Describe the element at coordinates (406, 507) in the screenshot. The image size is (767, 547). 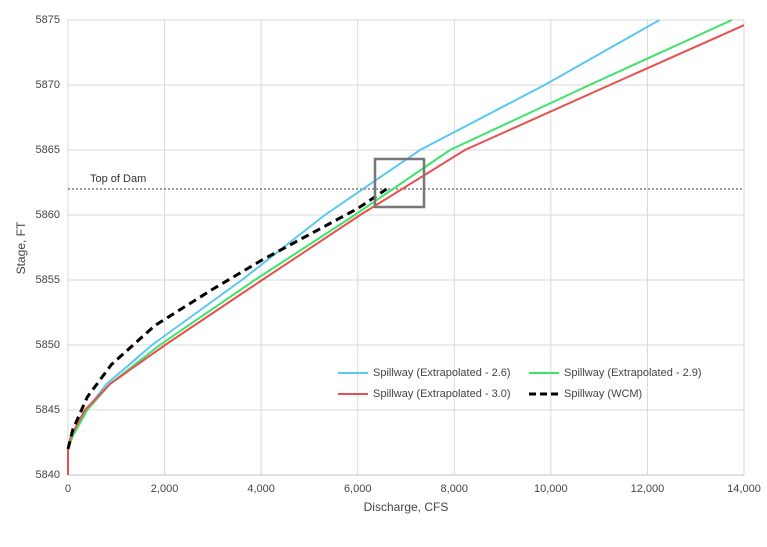
I see `x-axis-title: Discharge, CFS` at that location.